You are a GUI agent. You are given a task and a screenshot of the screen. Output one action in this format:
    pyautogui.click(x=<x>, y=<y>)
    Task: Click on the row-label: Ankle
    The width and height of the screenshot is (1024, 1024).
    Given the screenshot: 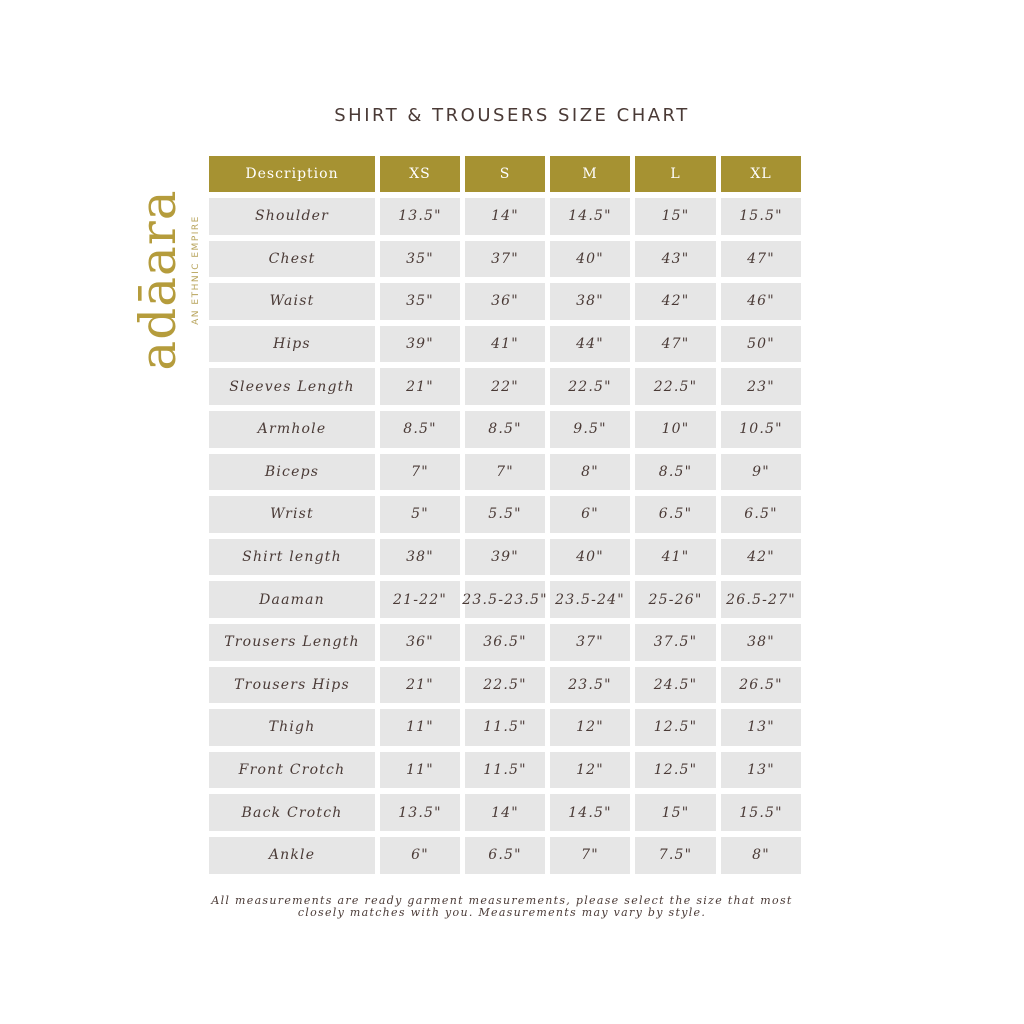 What is the action you would take?
    pyautogui.click(x=292, y=855)
    